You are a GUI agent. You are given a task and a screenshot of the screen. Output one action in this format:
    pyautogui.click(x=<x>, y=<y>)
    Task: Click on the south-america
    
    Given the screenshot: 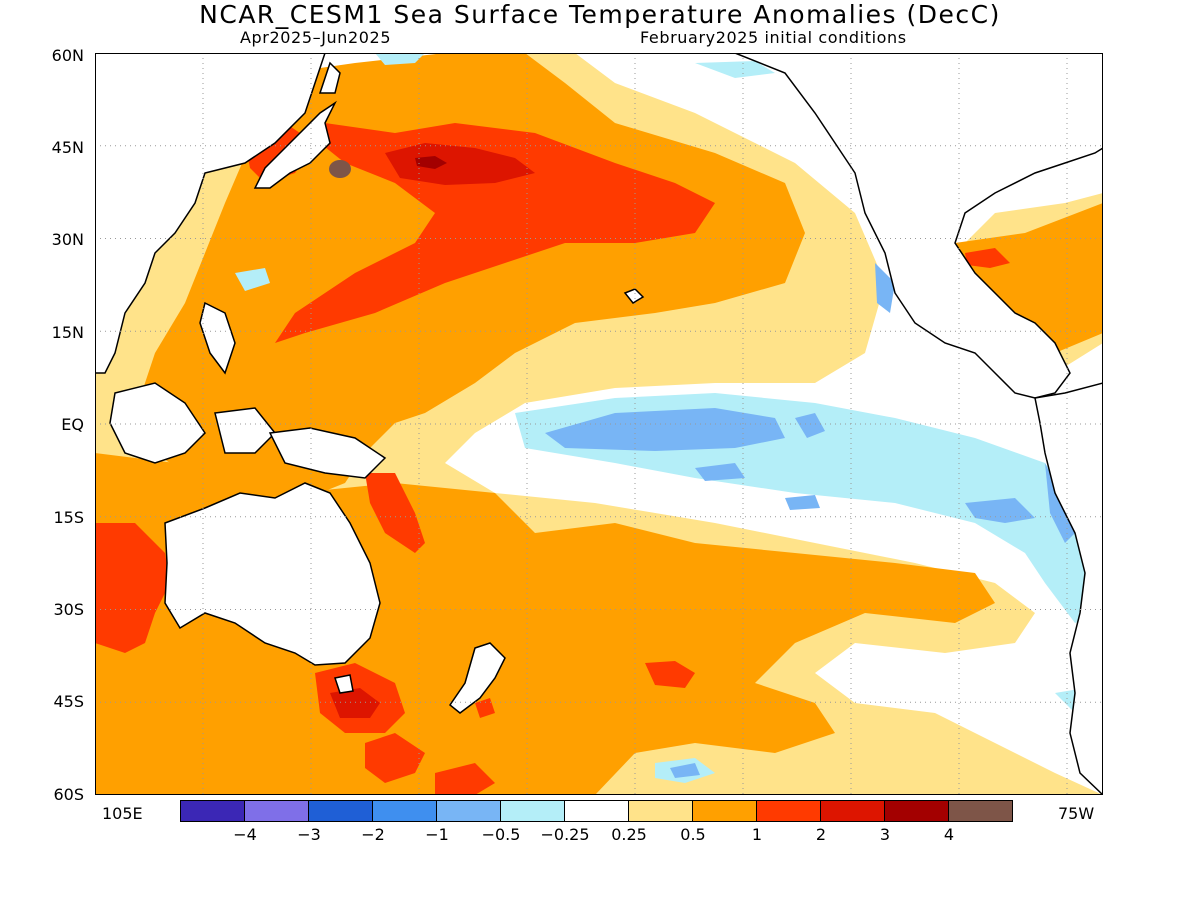 What is the action you would take?
    pyautogui.click(x=1068, y=588)
    